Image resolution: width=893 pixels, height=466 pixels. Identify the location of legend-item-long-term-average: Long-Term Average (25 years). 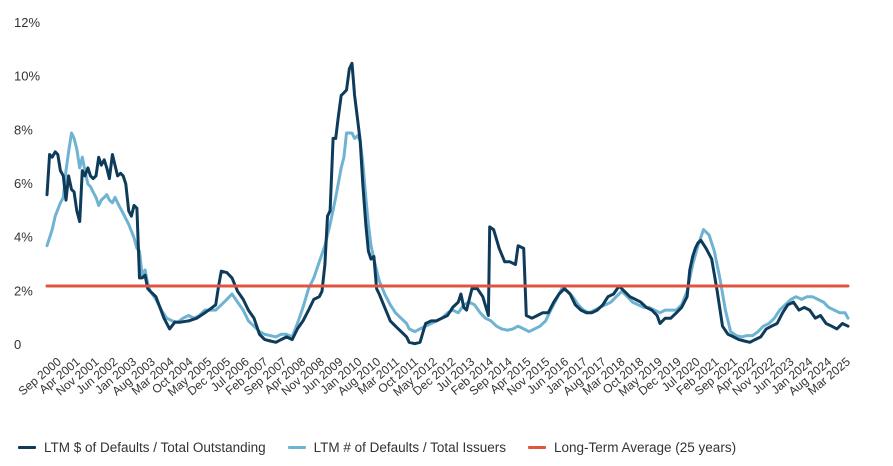
(632, 447).